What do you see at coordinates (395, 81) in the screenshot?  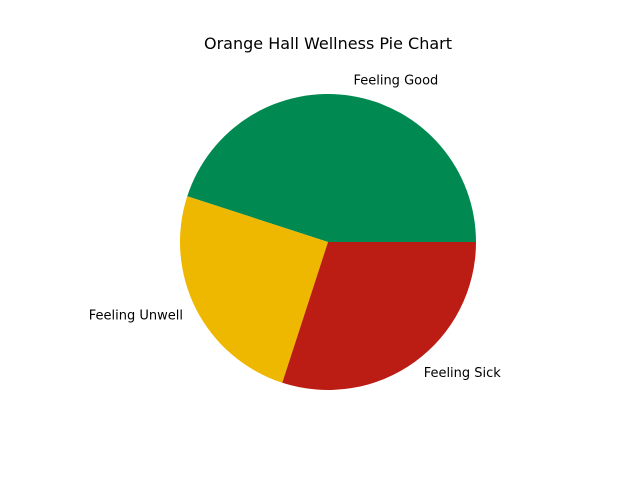 I see `slice-label-feeling-good: Feeling Good` at bounding box center [395, 81].